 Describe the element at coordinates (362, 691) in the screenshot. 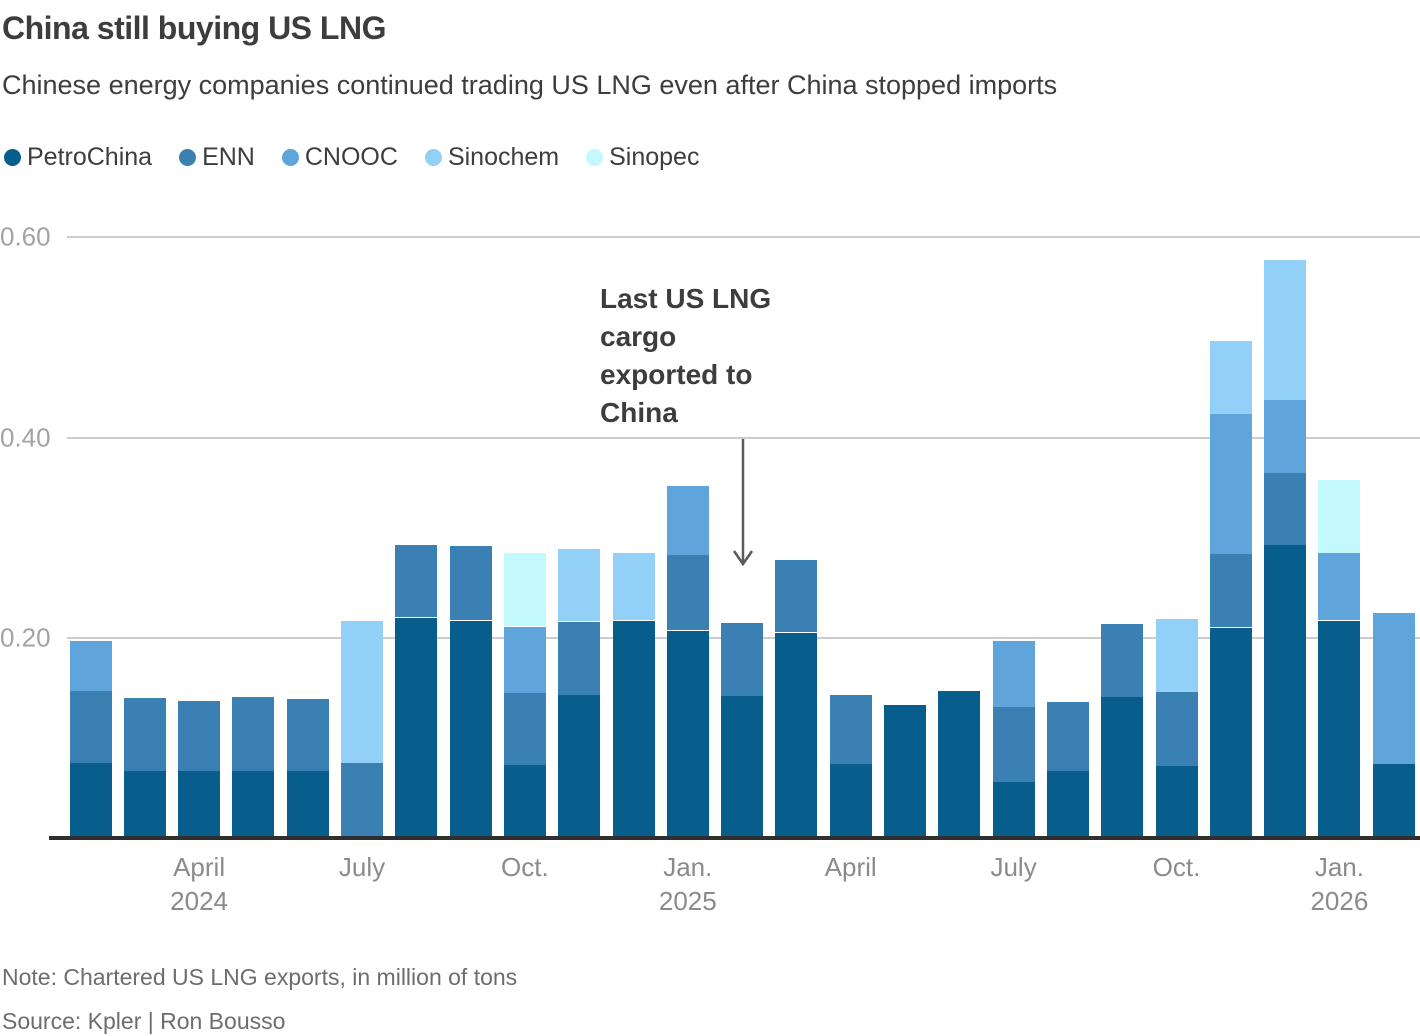

I see `bar-2024-07-sinochem` at that location.